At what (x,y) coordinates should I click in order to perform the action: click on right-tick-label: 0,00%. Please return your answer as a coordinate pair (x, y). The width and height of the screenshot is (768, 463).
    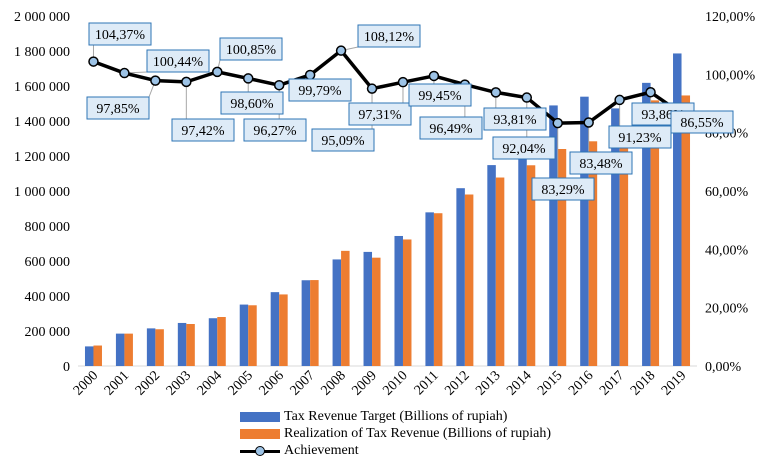
    Looking at the image, I should click on (723, 367).